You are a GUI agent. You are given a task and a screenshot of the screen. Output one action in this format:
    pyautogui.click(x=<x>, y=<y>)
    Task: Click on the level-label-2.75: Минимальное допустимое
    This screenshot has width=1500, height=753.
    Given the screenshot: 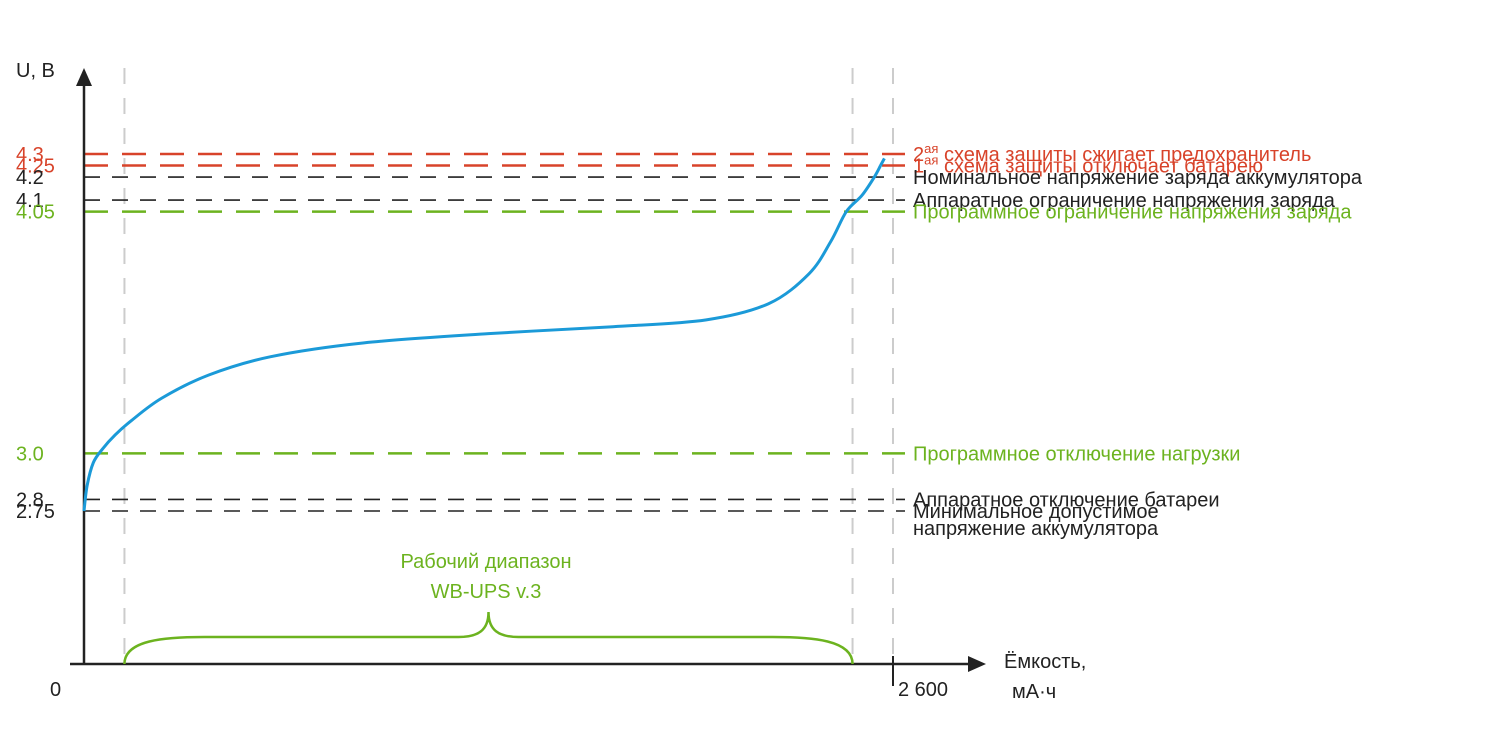 What is the action you would take?
    pyautogui.click(x=1036, y=512)
    